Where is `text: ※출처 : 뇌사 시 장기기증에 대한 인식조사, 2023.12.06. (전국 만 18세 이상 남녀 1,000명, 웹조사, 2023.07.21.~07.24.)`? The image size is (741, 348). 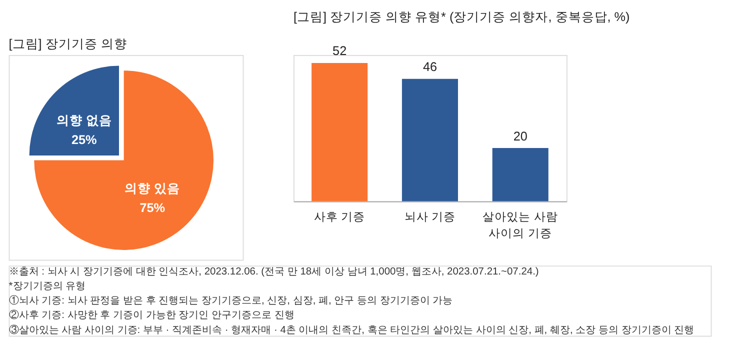 text: ※출처 : 뇌사 시 장기기증에 대한 인식조사, 2023.12.06. (전국 만 18세 이상 남녀 1,000명, 웹조사, 2023.07.21.~07.24.) is located at coordinates (273, 272).